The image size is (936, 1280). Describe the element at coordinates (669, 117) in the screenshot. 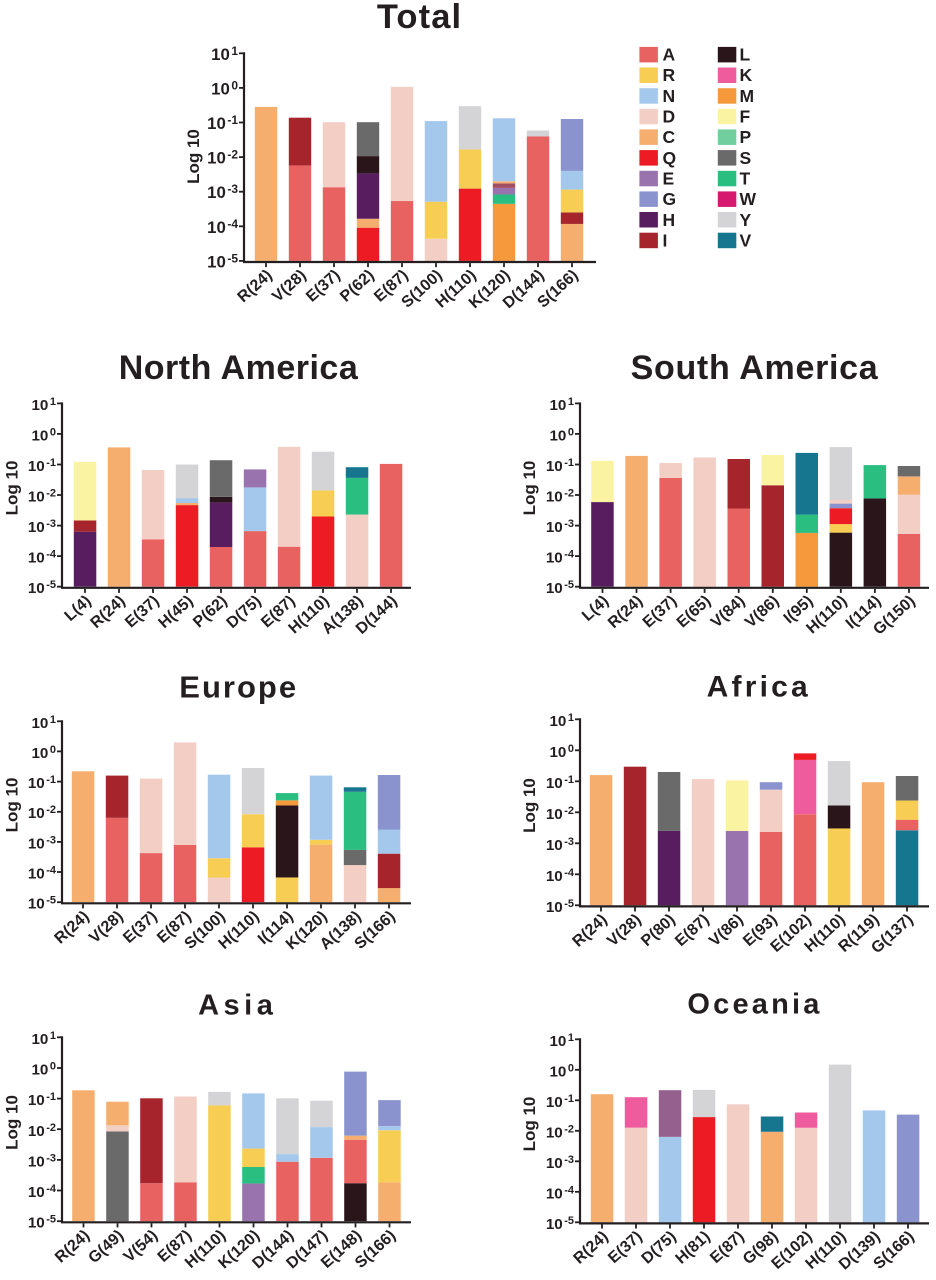

I see `svg-text: D` at that location.